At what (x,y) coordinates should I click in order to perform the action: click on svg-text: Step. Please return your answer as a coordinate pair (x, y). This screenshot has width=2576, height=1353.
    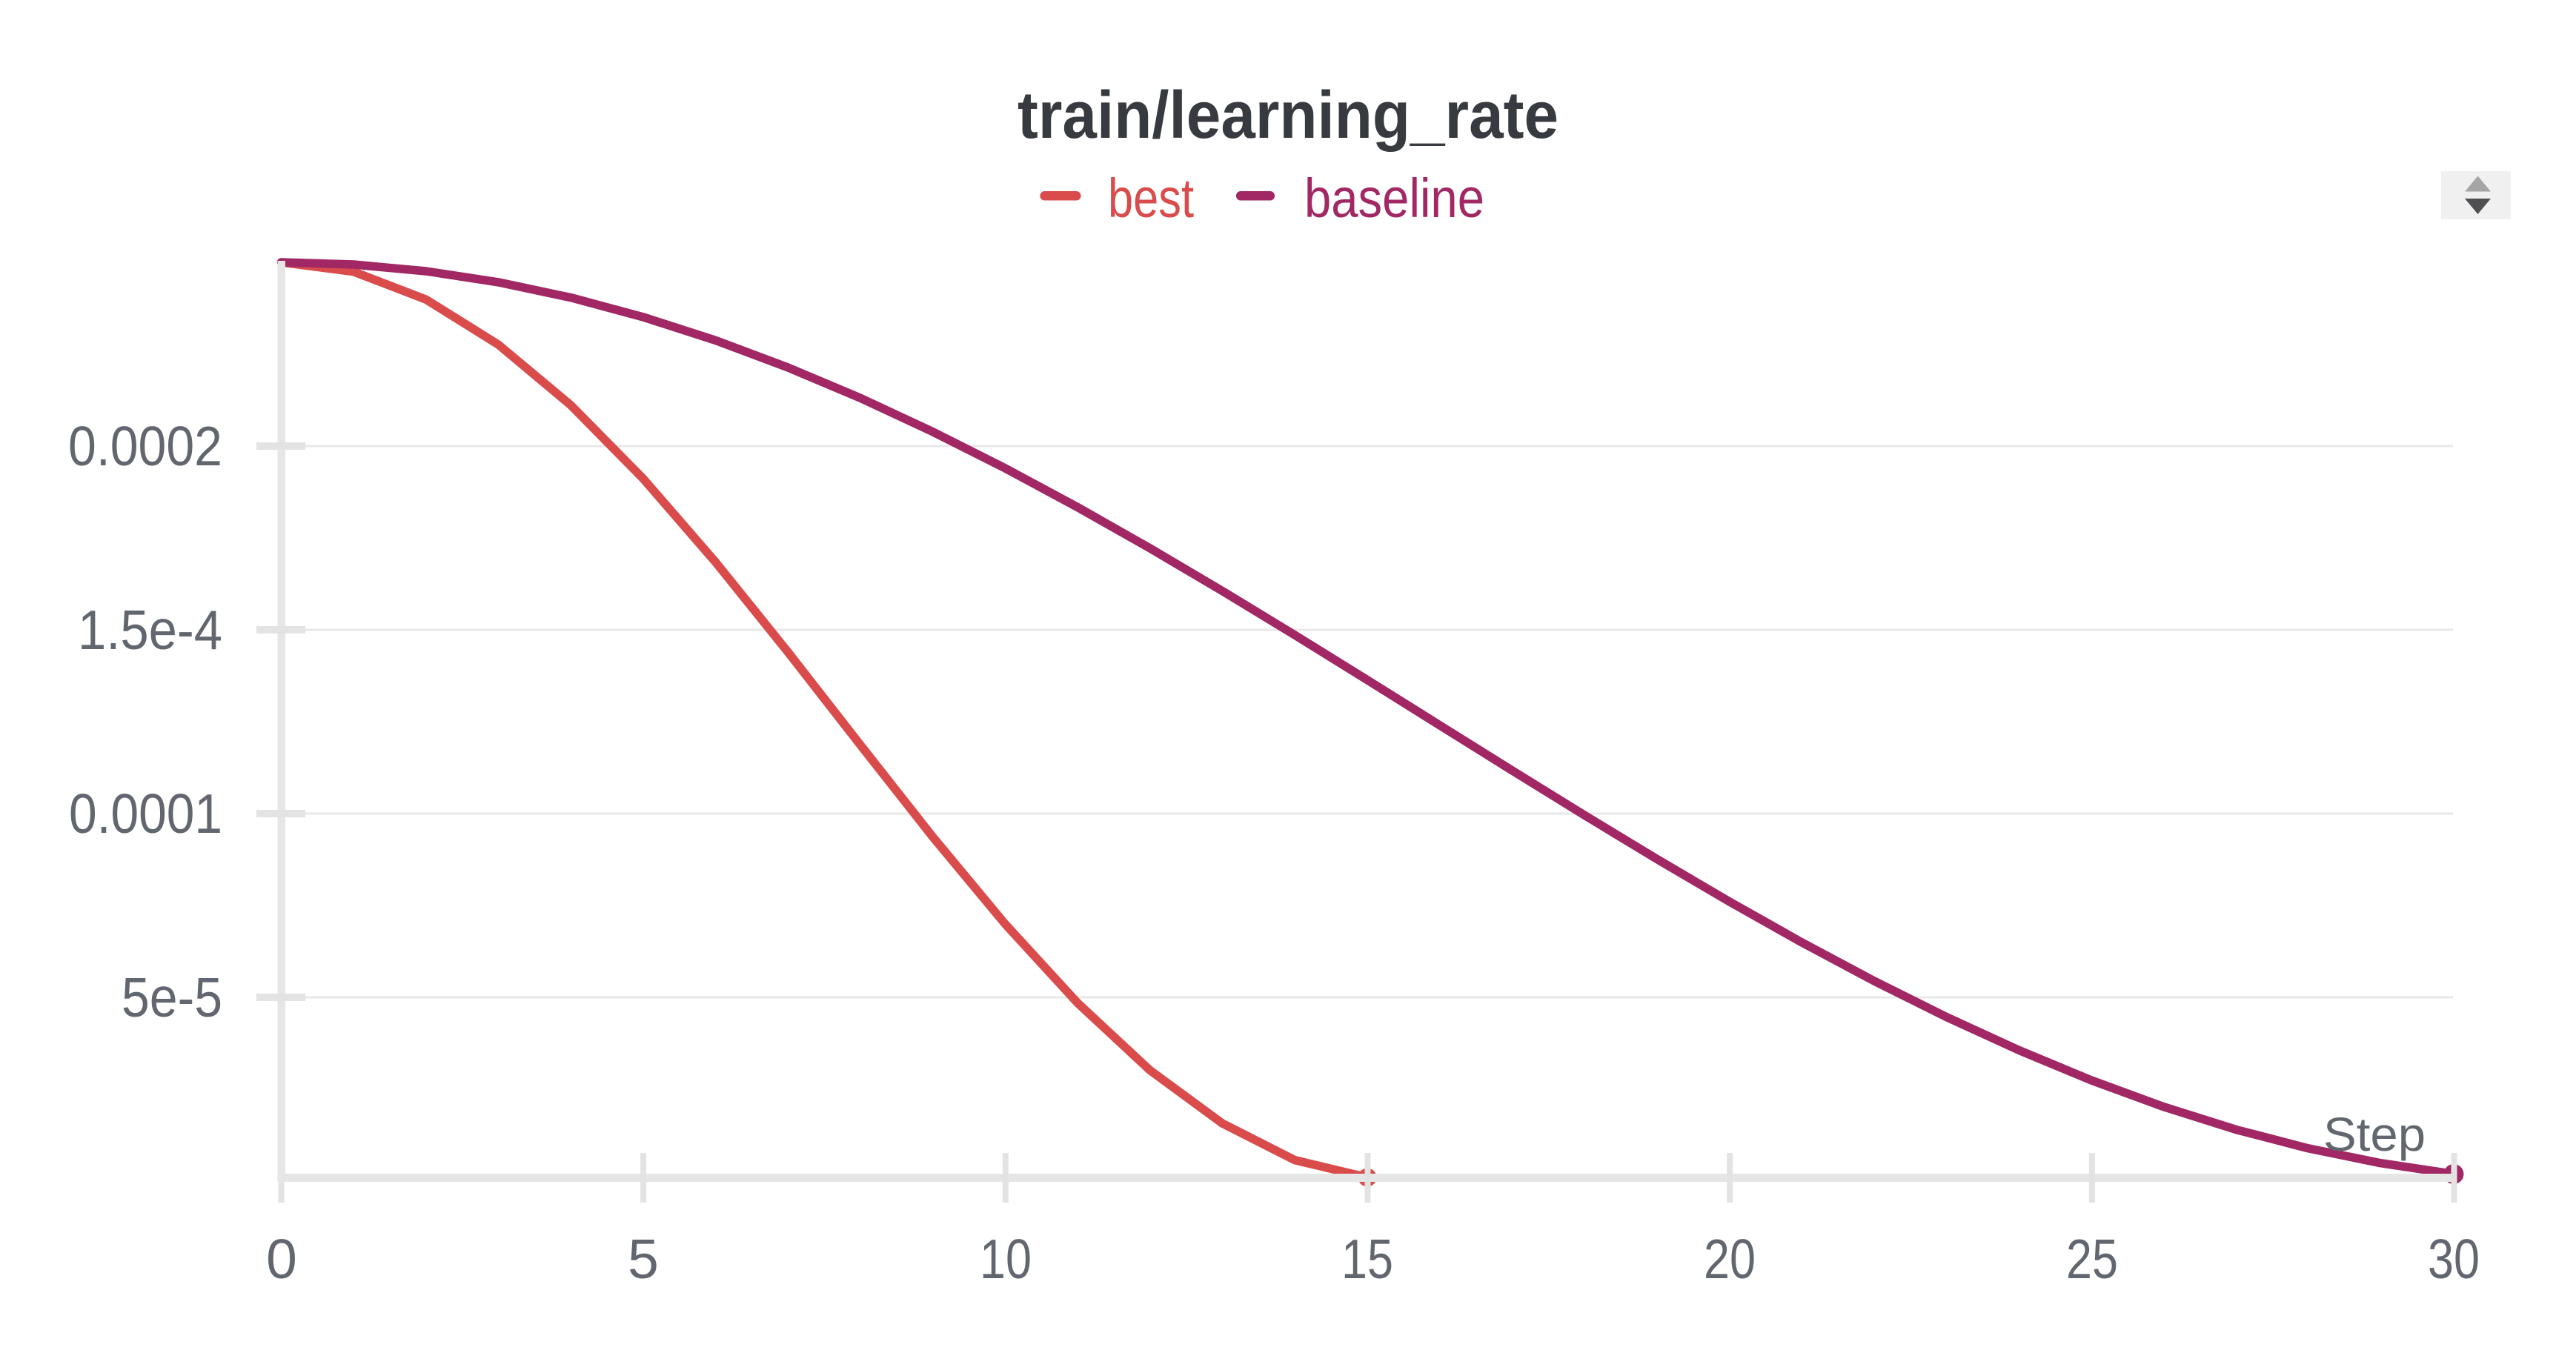
    Looking at the image, I should click on (2374, 1134).